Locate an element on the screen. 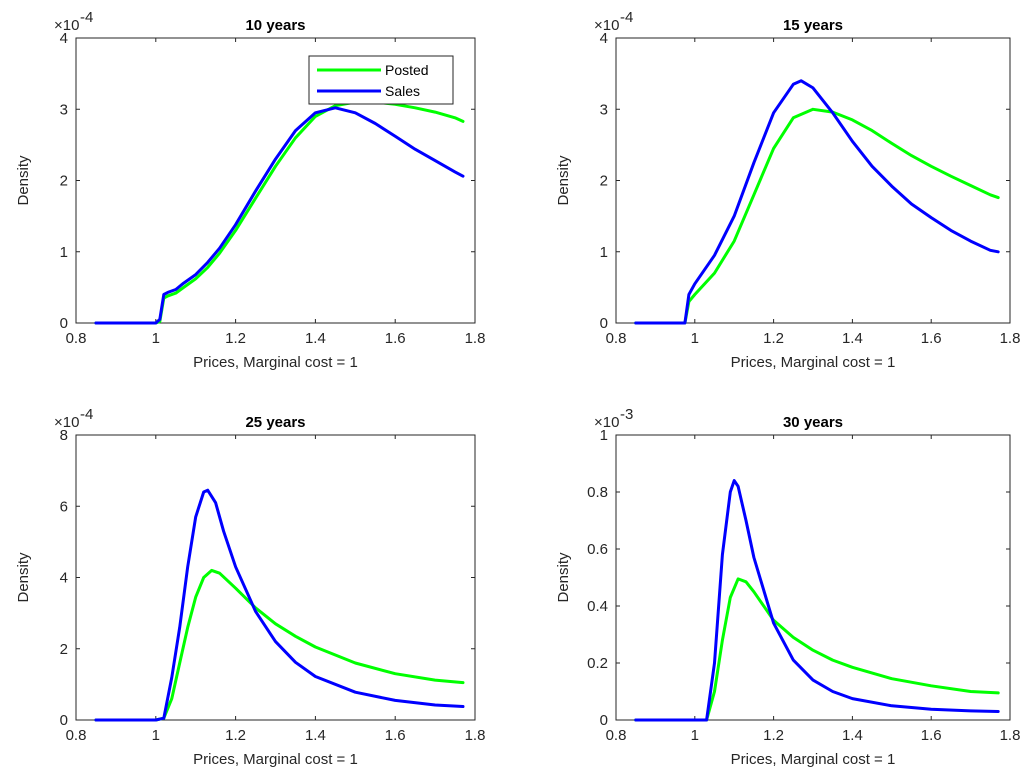 This screenshot has height=784, width=1022. y-tick-label: 0.2 is located at coordinates (597, 663).